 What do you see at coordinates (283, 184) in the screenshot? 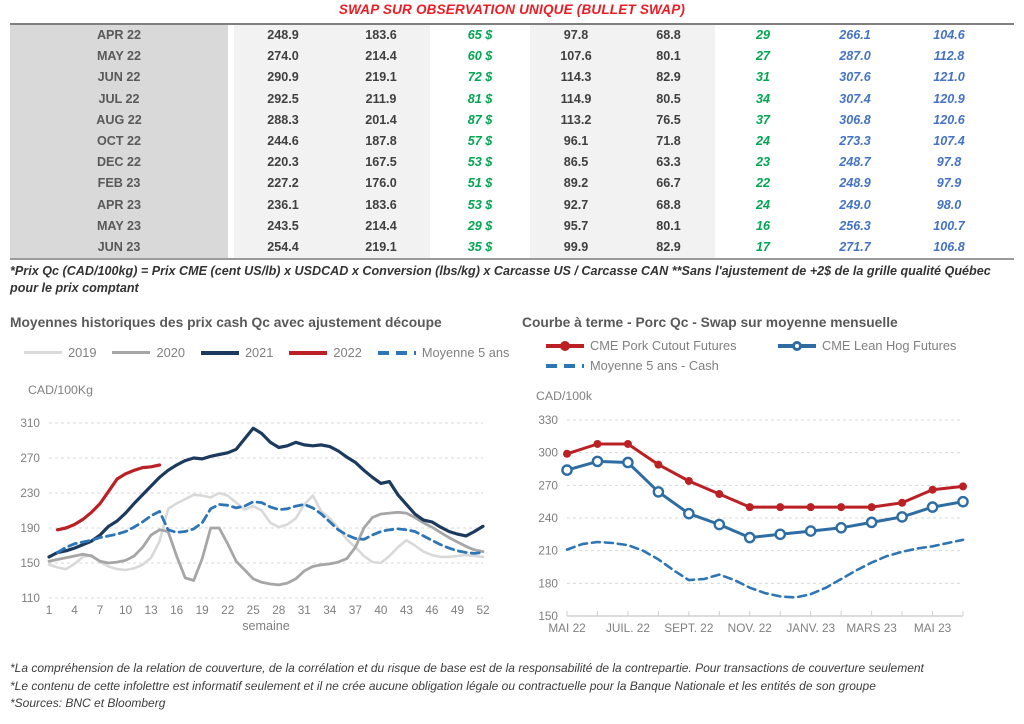
I see `table-cell: 227.2` at bounding box center [283, 184].